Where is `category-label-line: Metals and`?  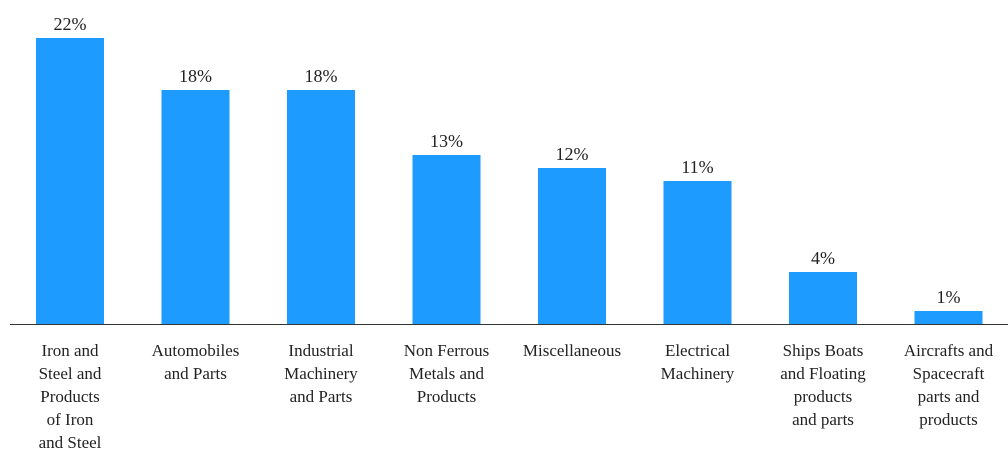
category-label-line: Metals and is located at coordinates (447, 373).